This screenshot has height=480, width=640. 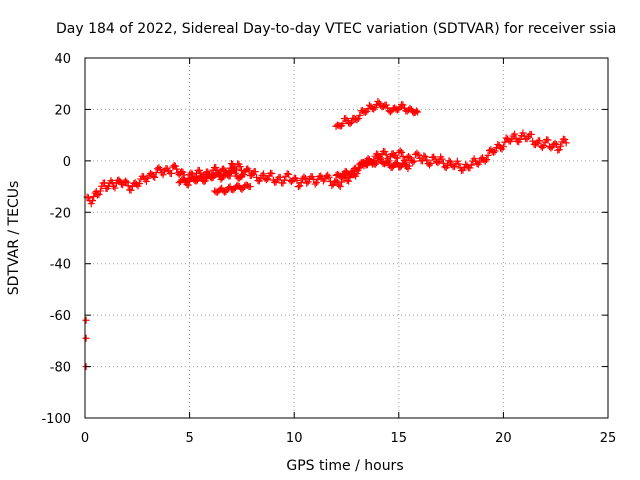 I want to click on y-tick-label: -80, so click(x=60, y=368).